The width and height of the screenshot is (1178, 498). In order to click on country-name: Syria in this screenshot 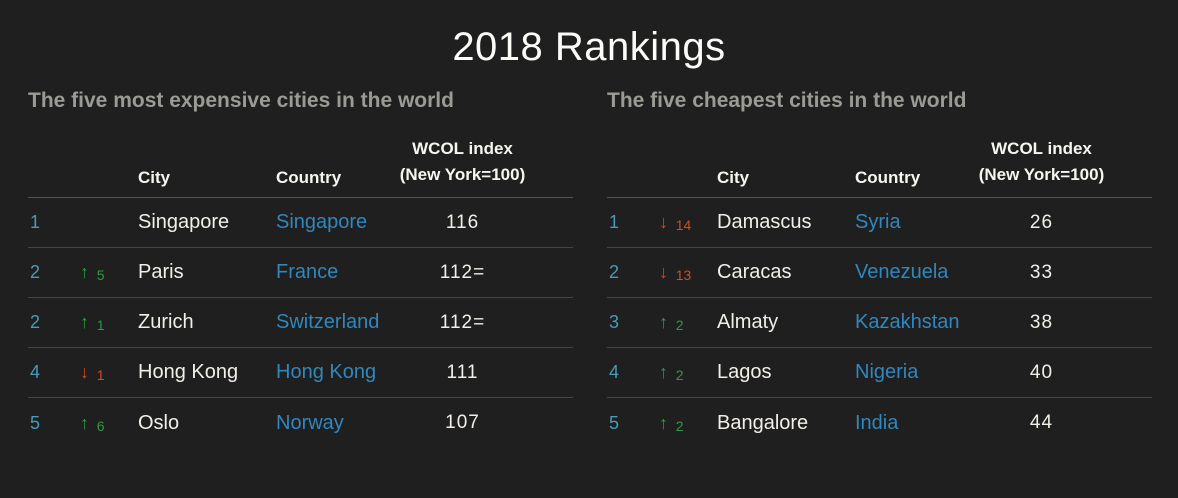, I will do `click(878, 222)`.